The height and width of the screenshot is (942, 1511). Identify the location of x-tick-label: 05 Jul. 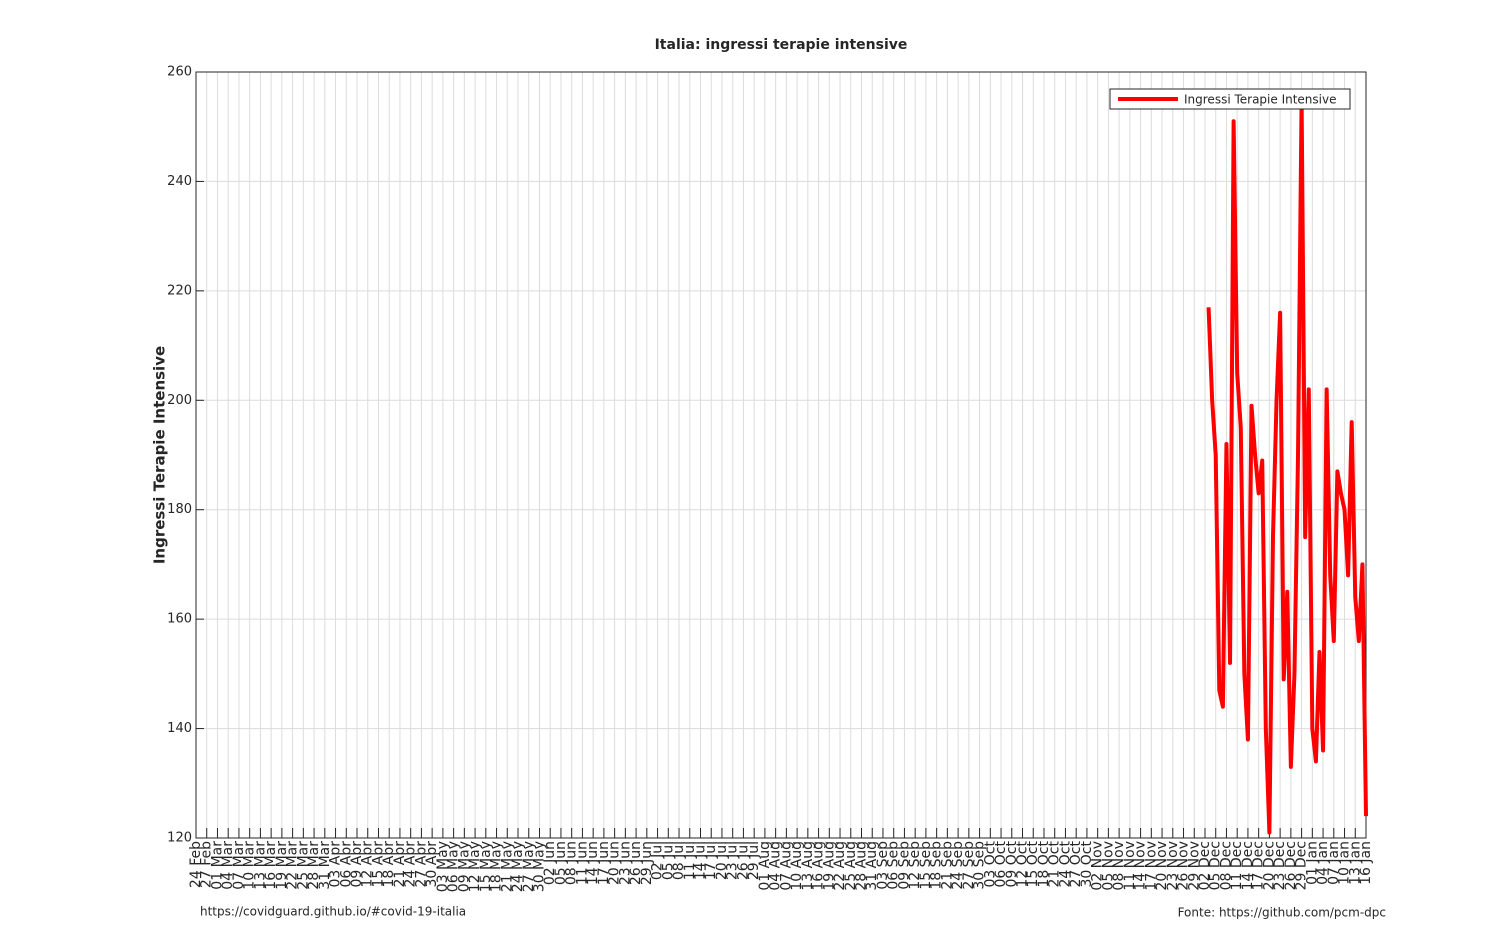
(668, 860).